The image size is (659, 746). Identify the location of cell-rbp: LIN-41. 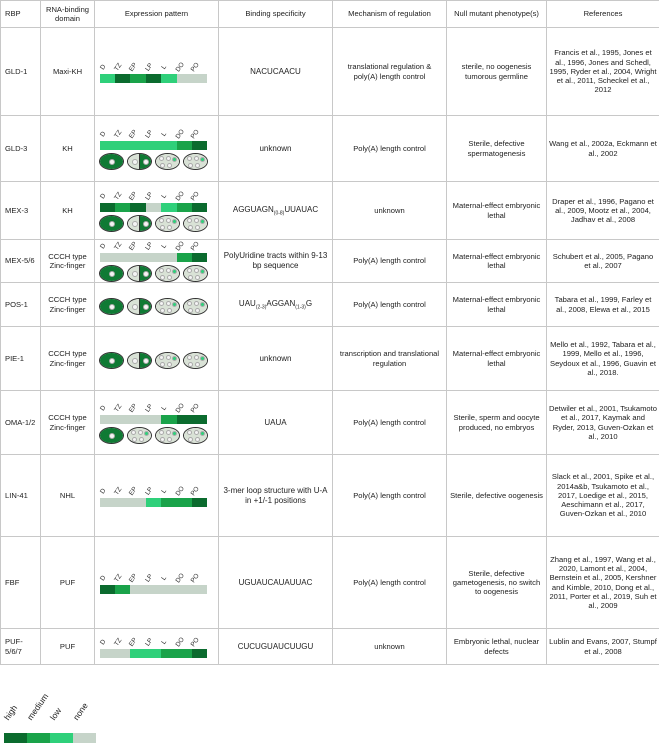
(20, 495).